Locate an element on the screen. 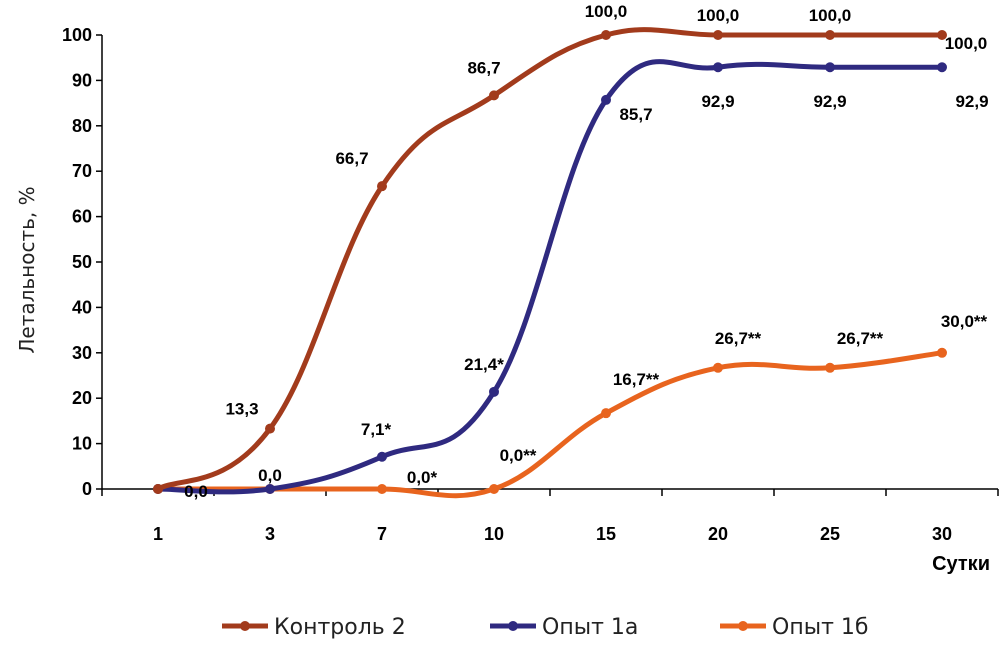 This screenshot has height=663, width=1000. legend-item-experiment-1a: Опыт 1а is located at coordinates (564, 627).